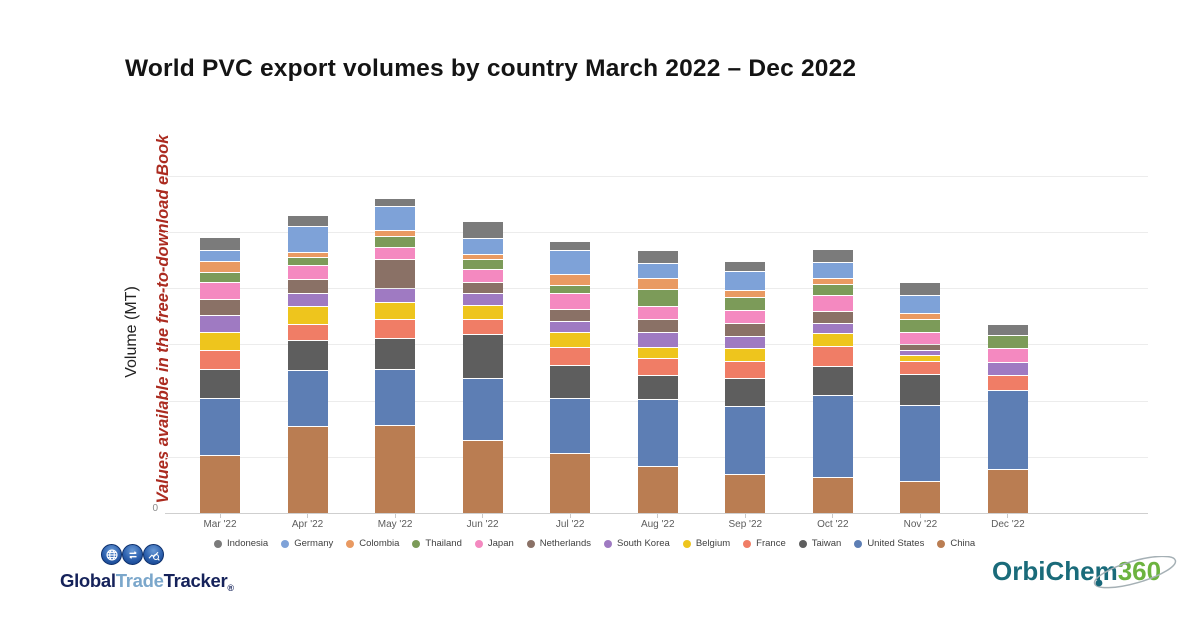 The image size is (1200, 624). What do you see at coordinates (1139, 571) in the screenshot?
I see `orbichem-360-text: 360` at bounding box center [1139, 571].